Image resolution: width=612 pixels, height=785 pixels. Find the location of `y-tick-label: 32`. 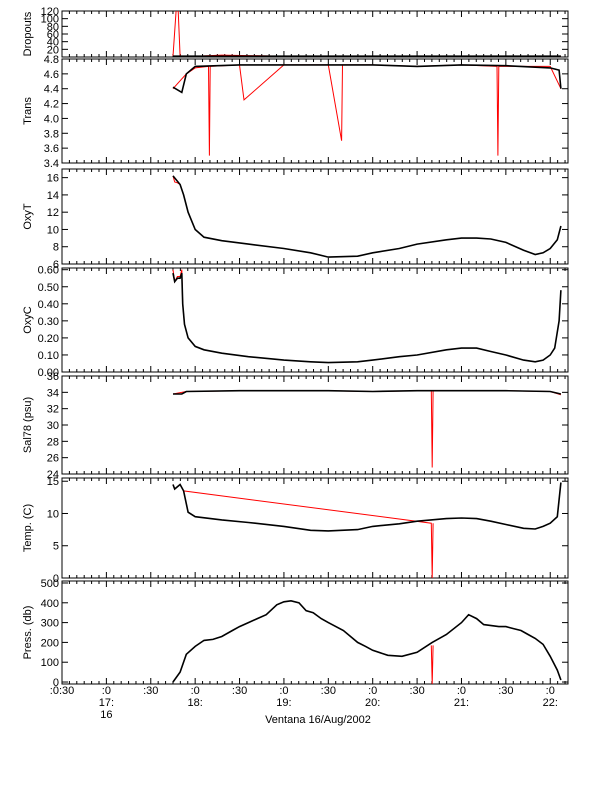

y-tick-label: 32 is located at coordinates (53, 410).